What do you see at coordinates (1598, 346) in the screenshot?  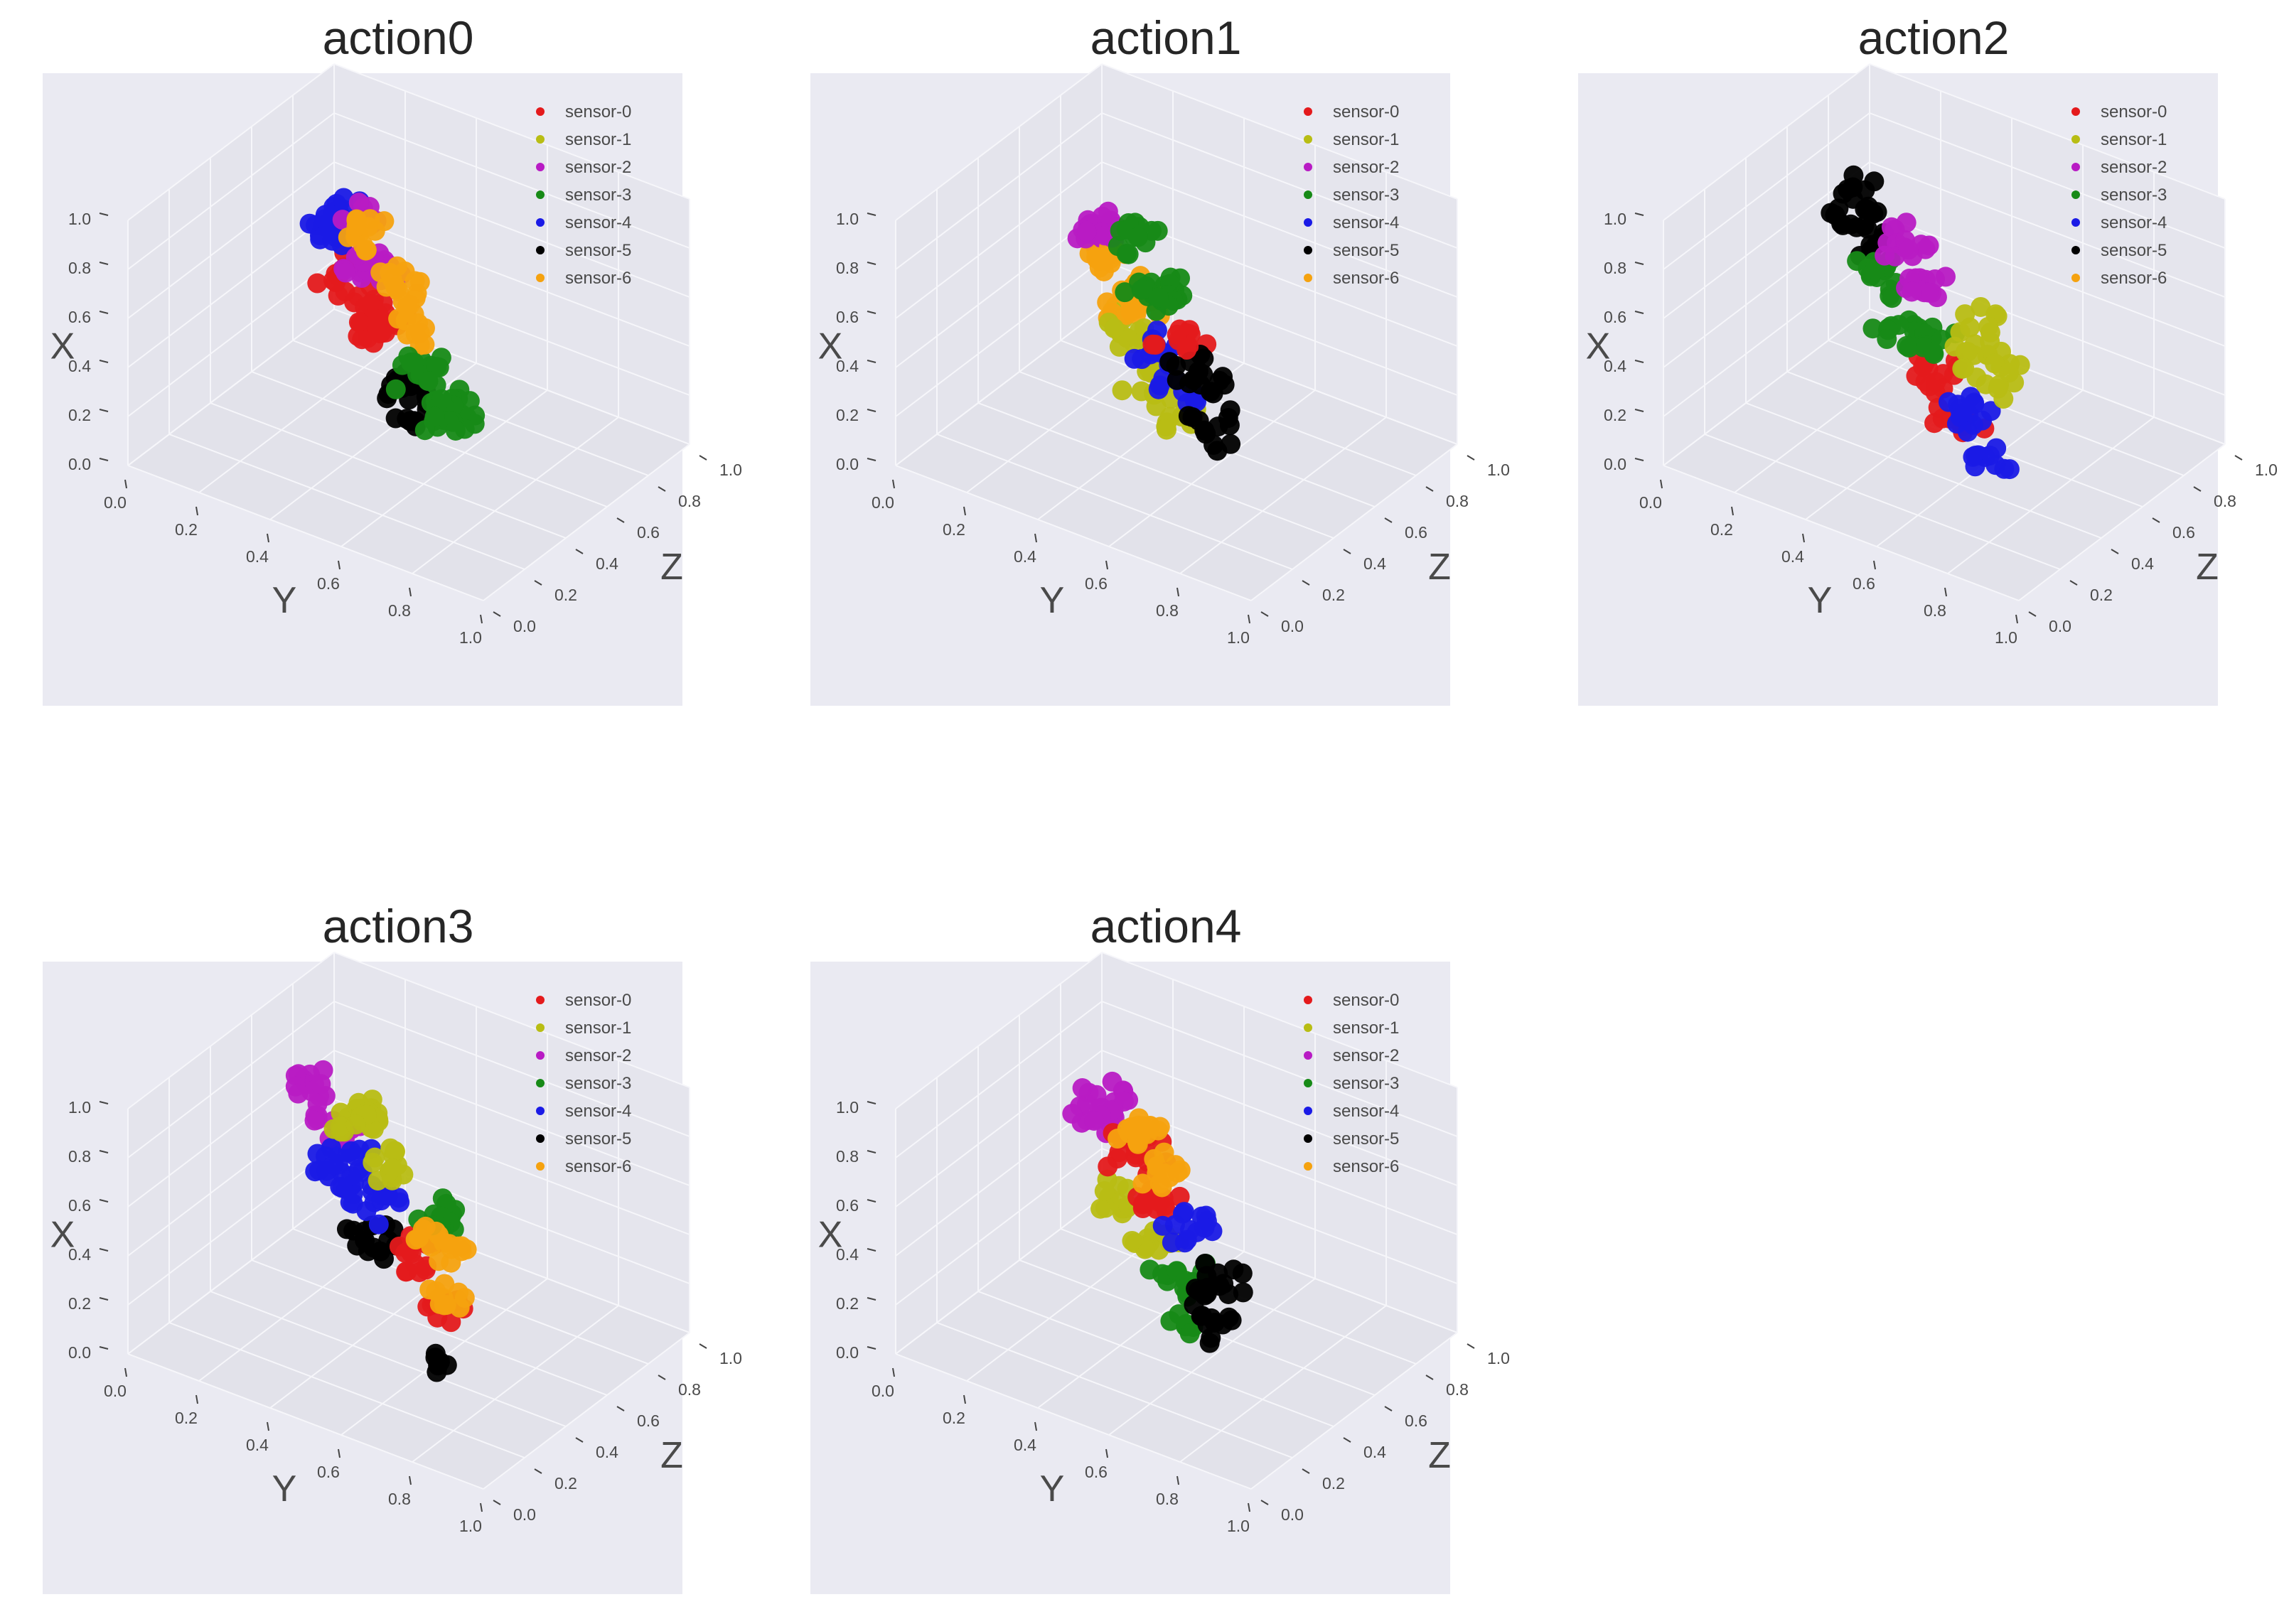 I see `x-axis-label: X` at bounding box center [1598, 346].